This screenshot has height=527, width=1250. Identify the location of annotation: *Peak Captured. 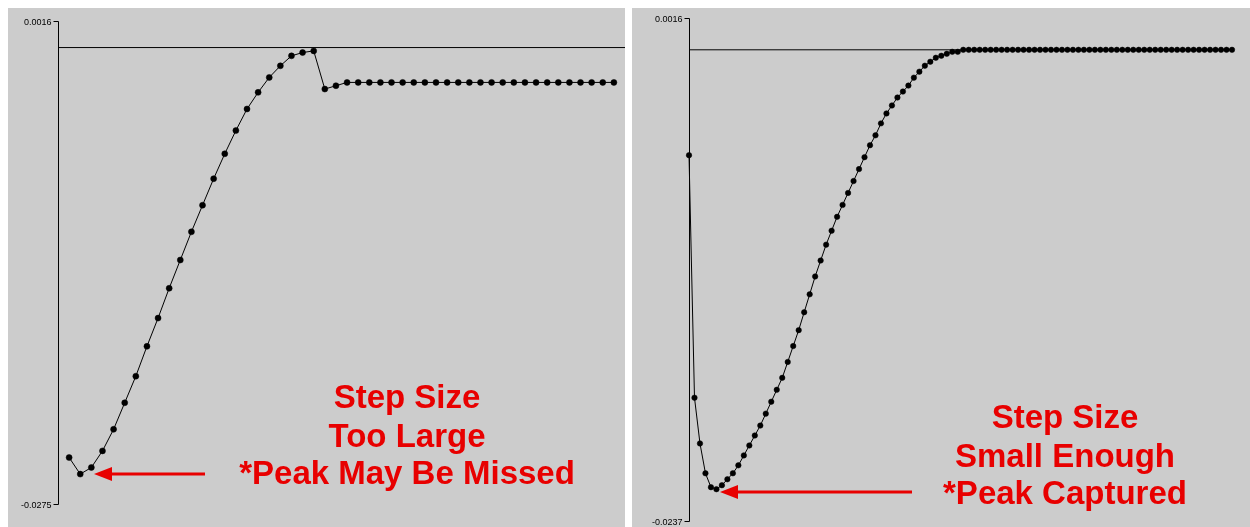
(1065, 492).